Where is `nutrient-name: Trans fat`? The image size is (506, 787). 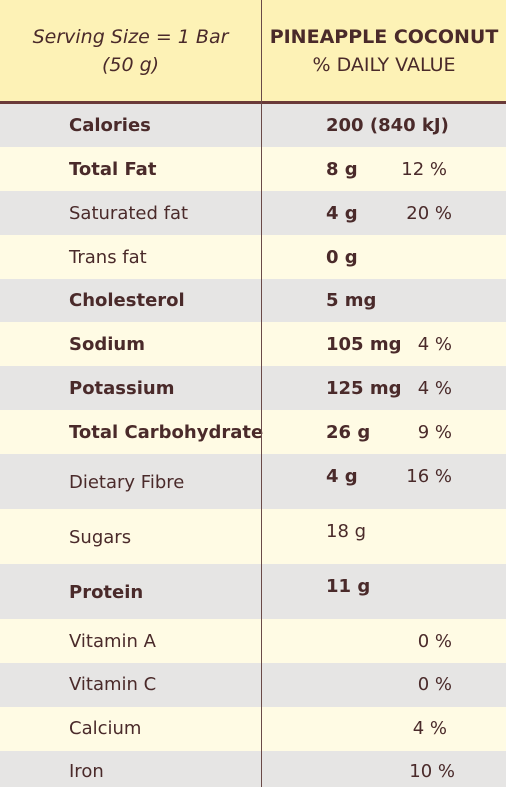 nutrient-name: Trans fat is located at coordinates (108, 257).